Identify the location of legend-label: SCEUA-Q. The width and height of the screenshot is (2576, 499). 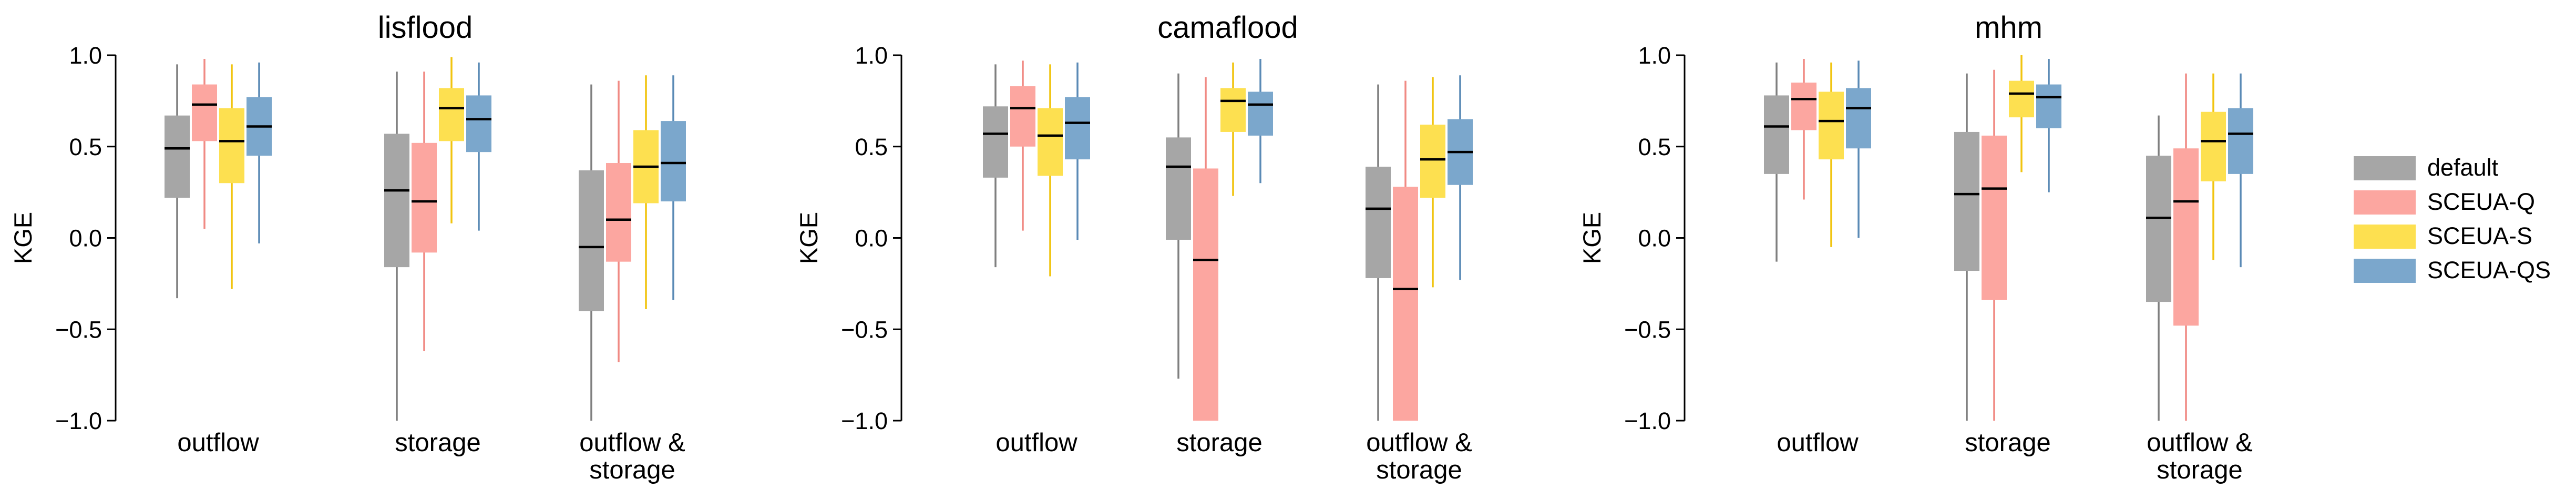
(2481, 201).